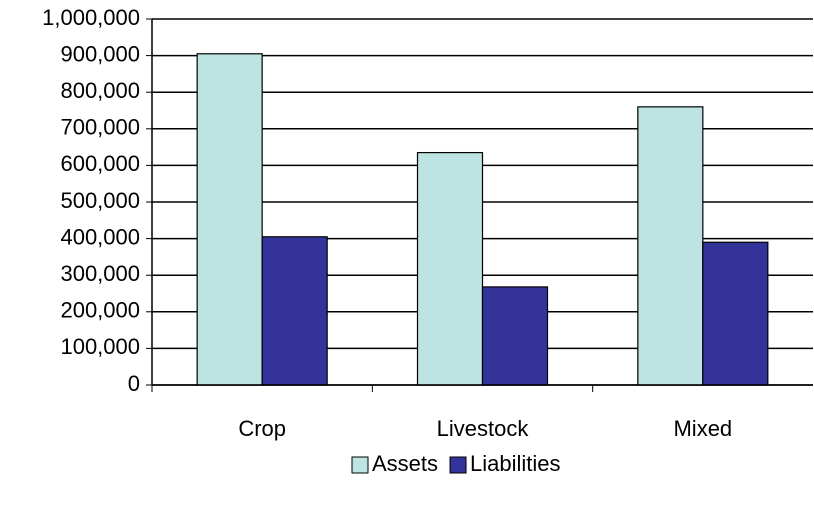  I want to click on y-tick-label: 1,000,000, so click(91, 17).